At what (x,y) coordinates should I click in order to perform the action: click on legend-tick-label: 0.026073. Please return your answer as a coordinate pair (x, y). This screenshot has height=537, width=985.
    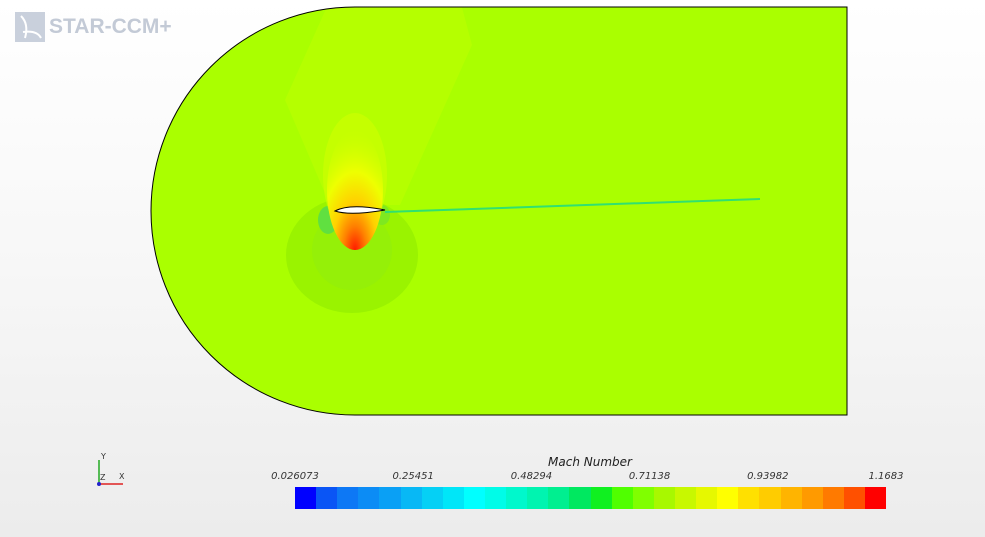
    Looking at the image, I should click on (295, 476).